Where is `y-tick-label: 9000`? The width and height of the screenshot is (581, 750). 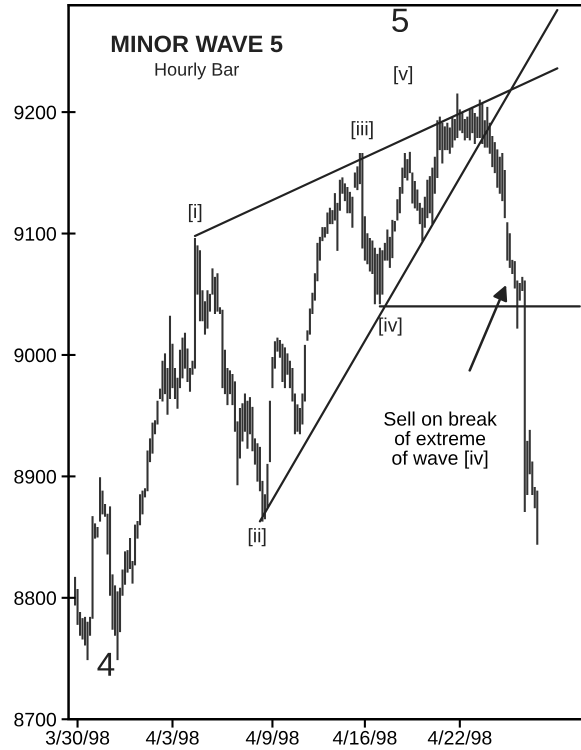
y-tick-label: 9000 is located at coordinates (35, 355).